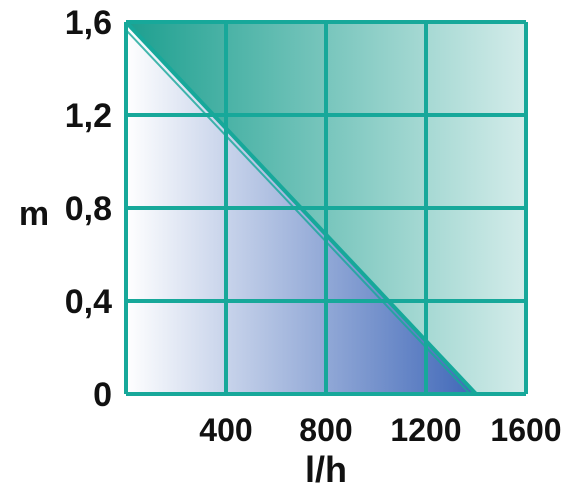  What do you see at coordinates (525, 430) in the screenshot?
I see `x-tick-label: 1600` at bounding box center [525, 430].